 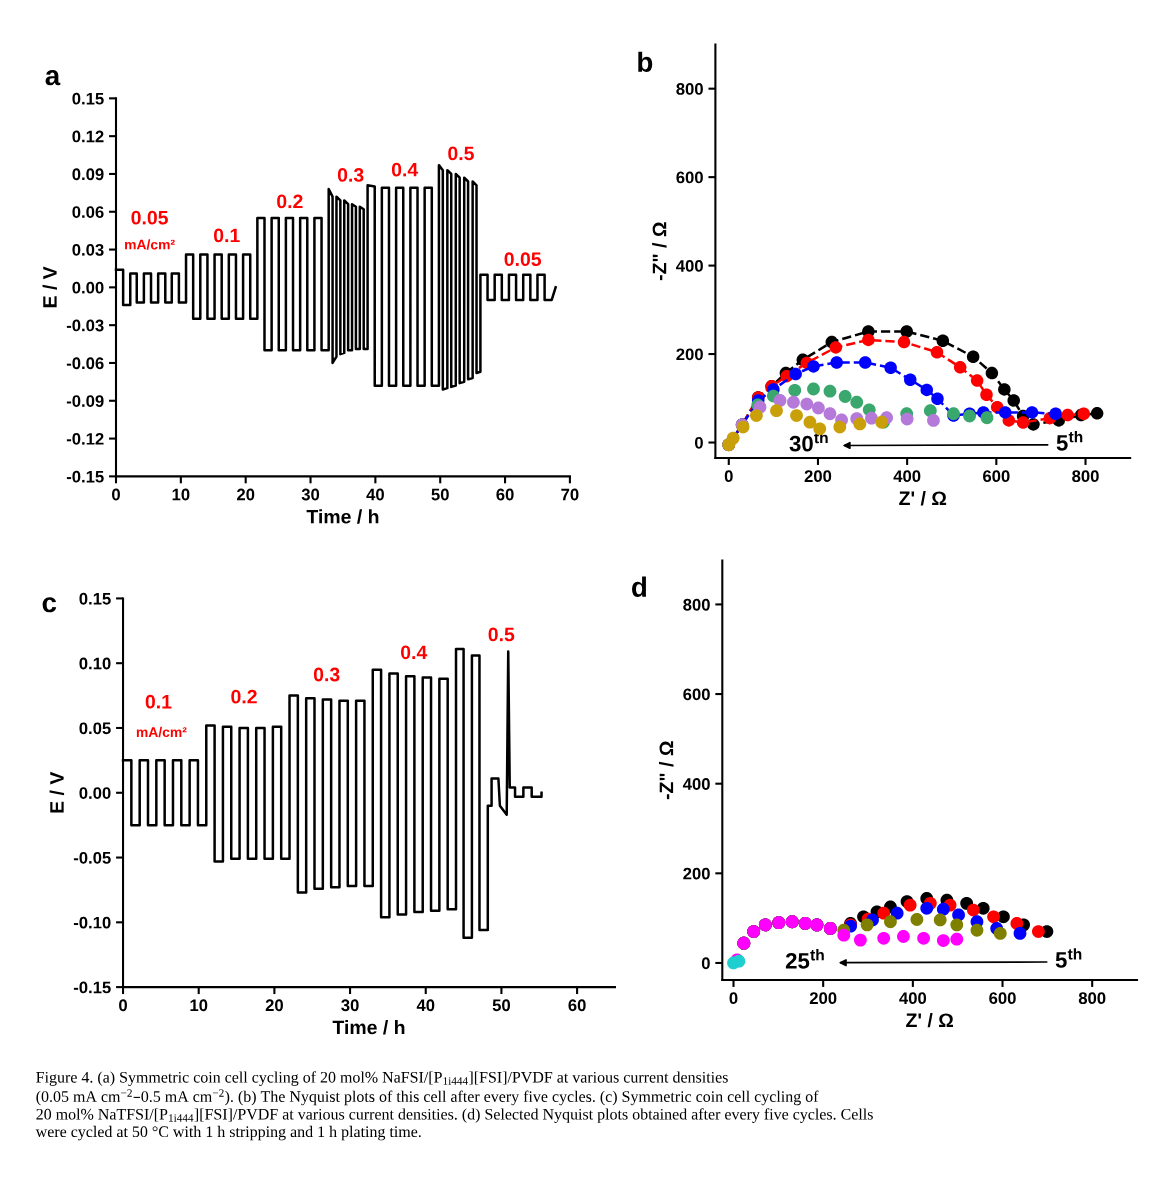 What do you see at coordinates (645, 62) in the screenshot?
I see `chart-title: b` at bounding box center [645, 62].